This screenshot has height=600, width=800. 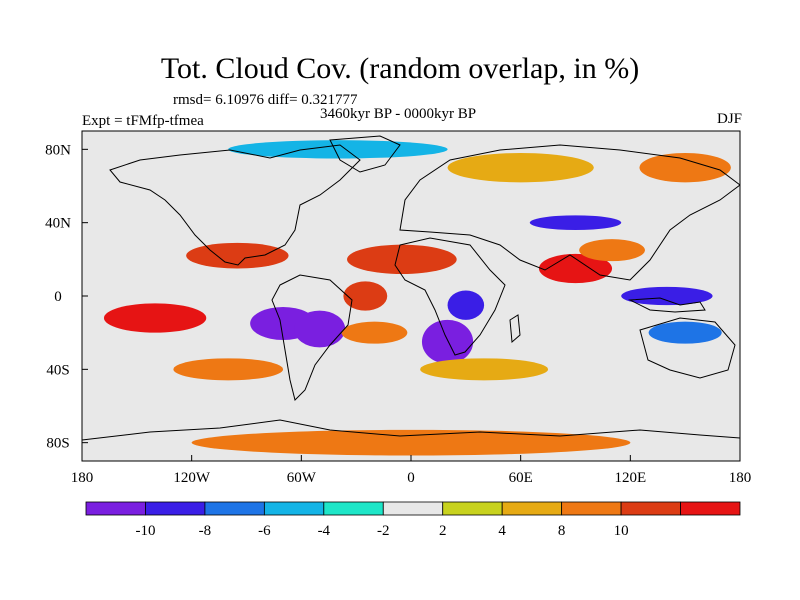 What do you see at coordinates (383, 531) in the screenshot?
I see `colorbar-label: -2` at bounding box center [383, 531].